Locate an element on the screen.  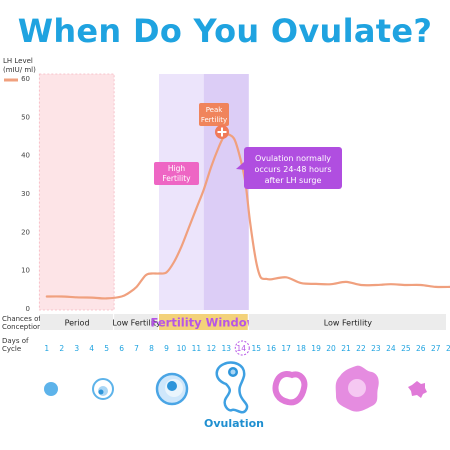
day-label: 4 is located at coordinates (91, 348).